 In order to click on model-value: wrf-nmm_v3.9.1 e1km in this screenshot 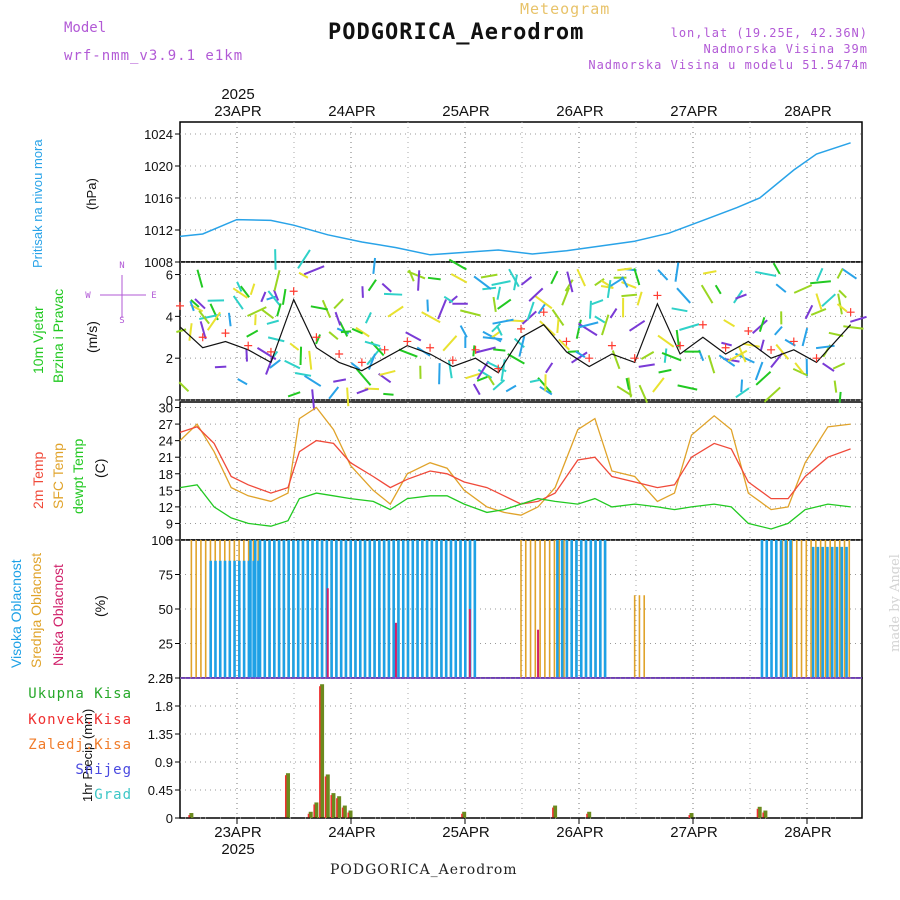, I will do `click(154, 56)`.